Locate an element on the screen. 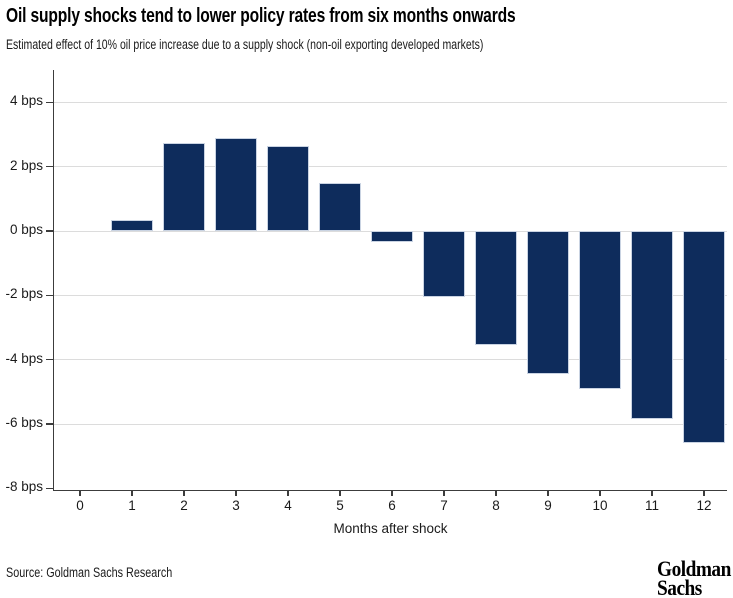 The height and width of the screenshot is (598, 733). x-tick-label-4: 4 is located at coordinates (288, 505).